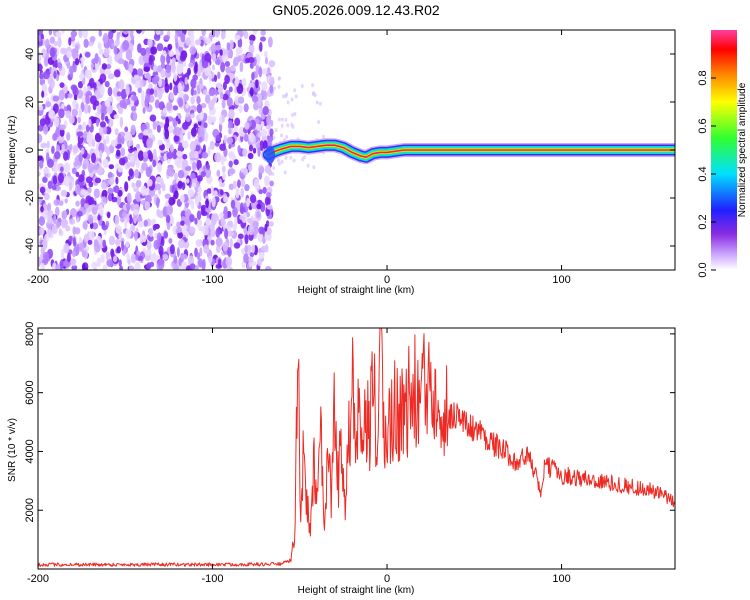 Image resolution: width=750 pixels, height=600 pixels. What do you see at coordinates (12, 150) in the screenshot?
I see `spectrogram-y-axis-label: Frequency (Hz)` at bounding box center [12, 150].